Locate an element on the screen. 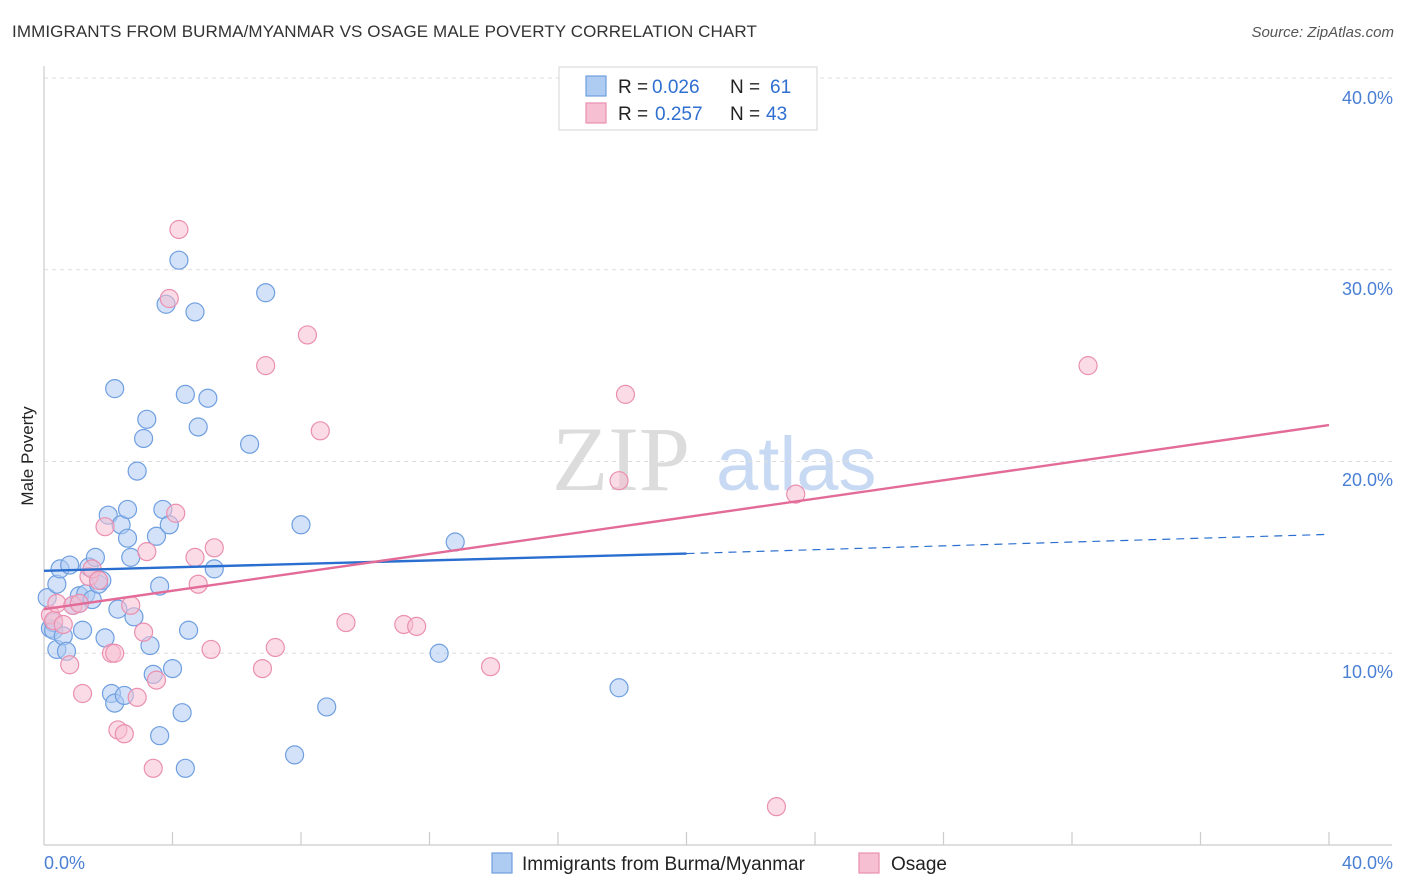 The width and height of the screenshot is (1406, 892). x-tick-label-max: 40.0% is located at coordinates (1367, 863).